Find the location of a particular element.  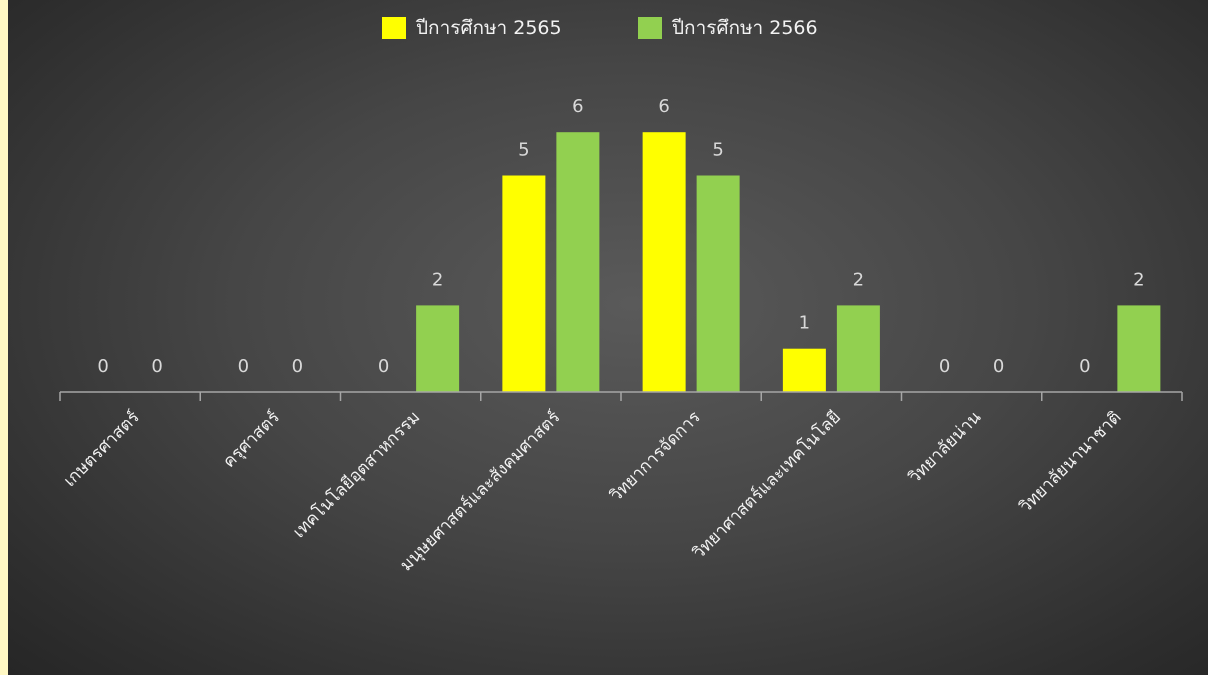

data-label-2-6: 2 is located at coordinates (858, 279).